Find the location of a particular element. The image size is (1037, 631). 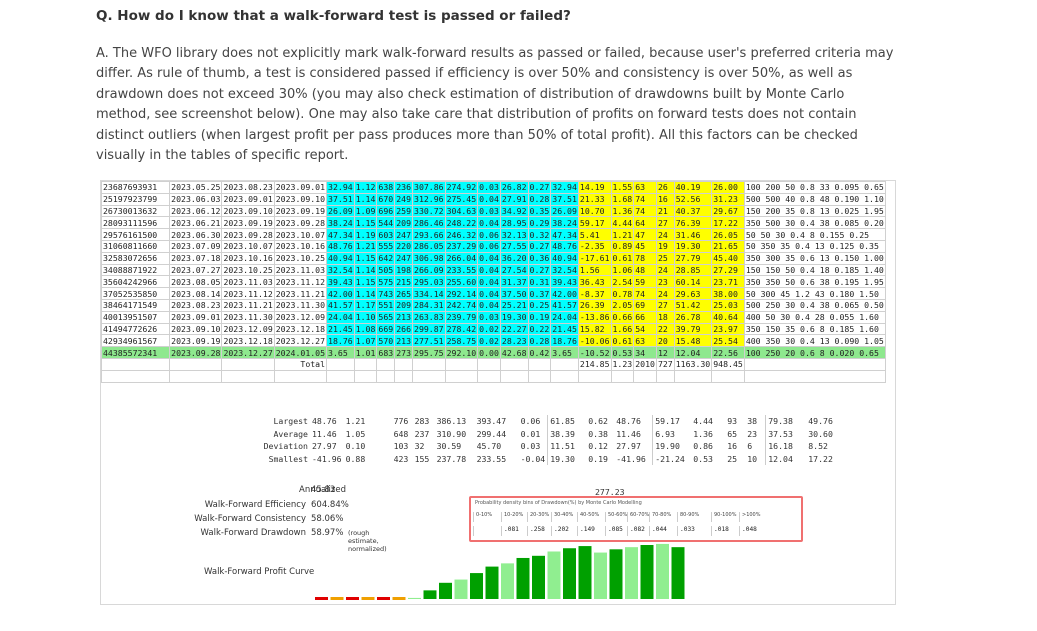

stats-value: 0.62 is located at coordinates (598, 421).